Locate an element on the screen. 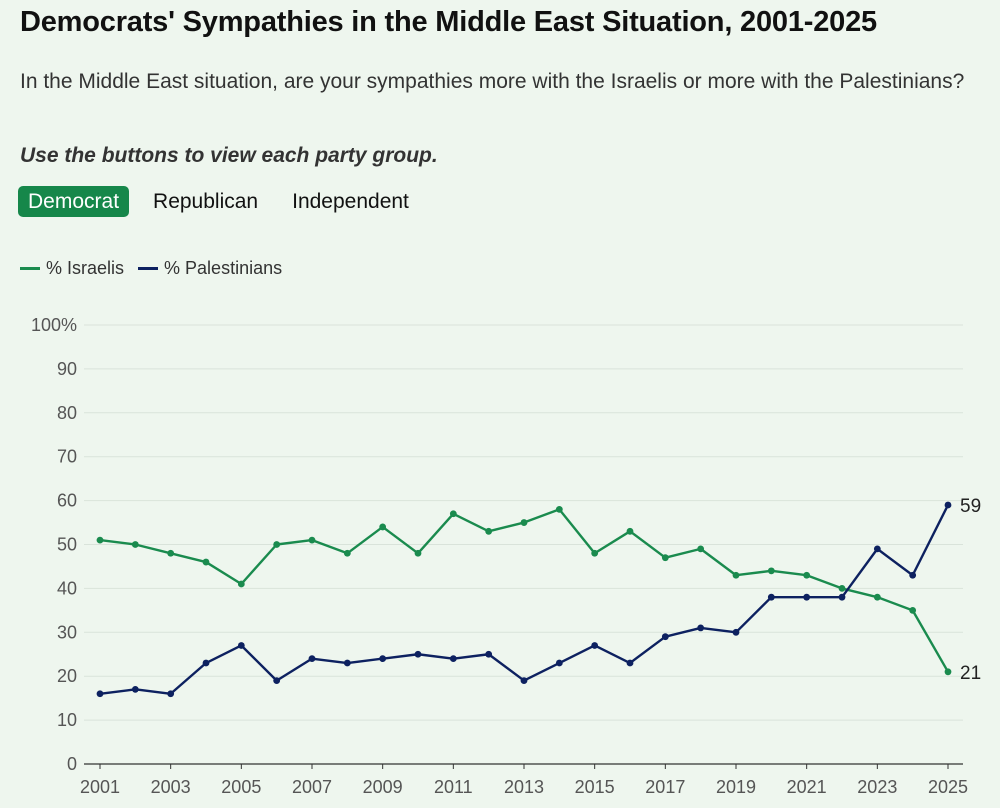 Image resolution: width=1000 pixels, height=808 pixels. y-tick-label: 10 is located at coordinates (67, 720).